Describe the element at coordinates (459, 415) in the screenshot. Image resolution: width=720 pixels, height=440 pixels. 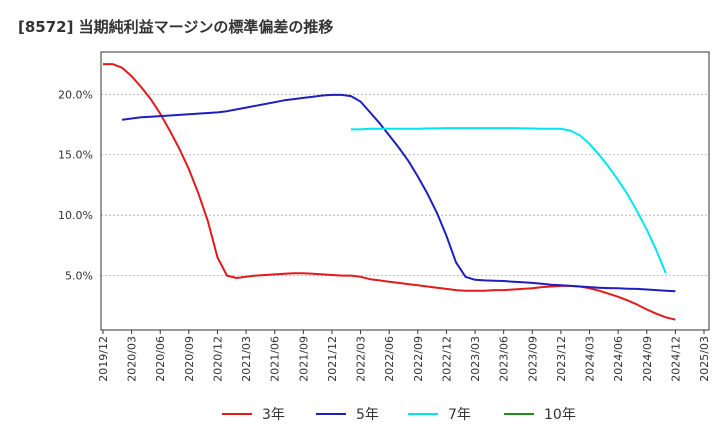
I see `legend-label-3: 7年` at that location.